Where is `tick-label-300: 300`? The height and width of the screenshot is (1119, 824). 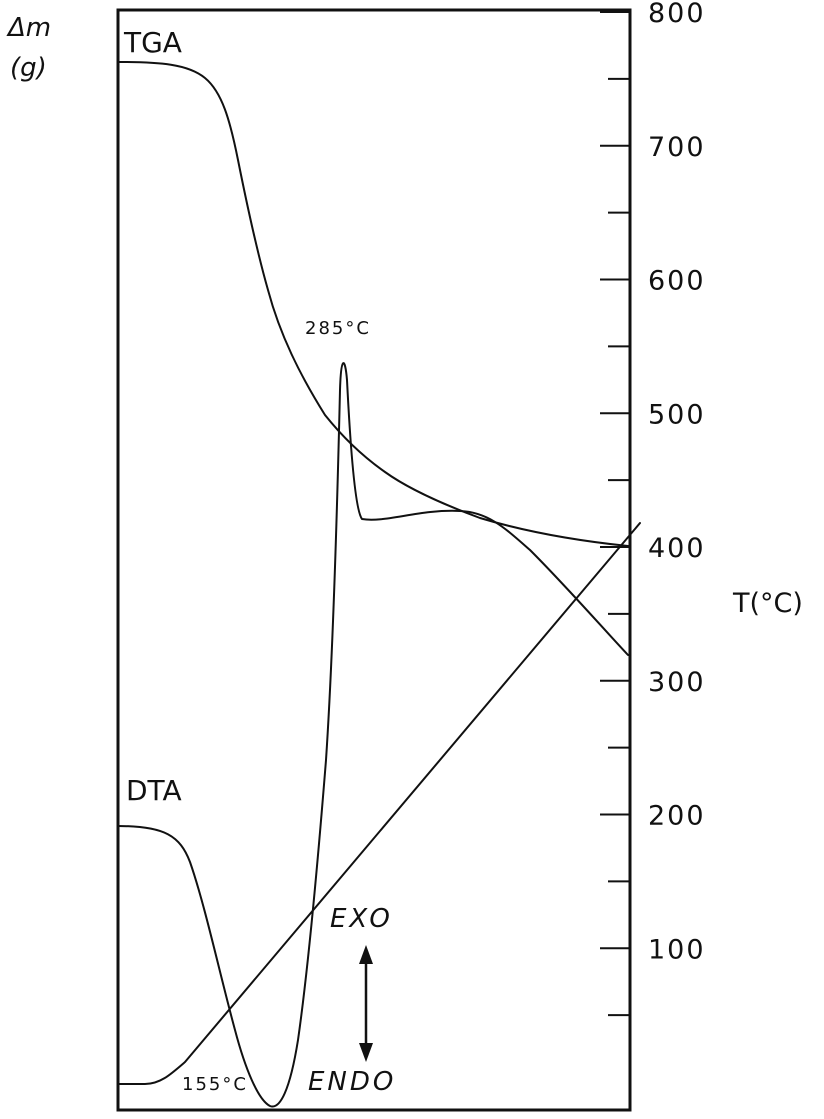
tick-label-300: 300 is located at coordinates (677, 682).